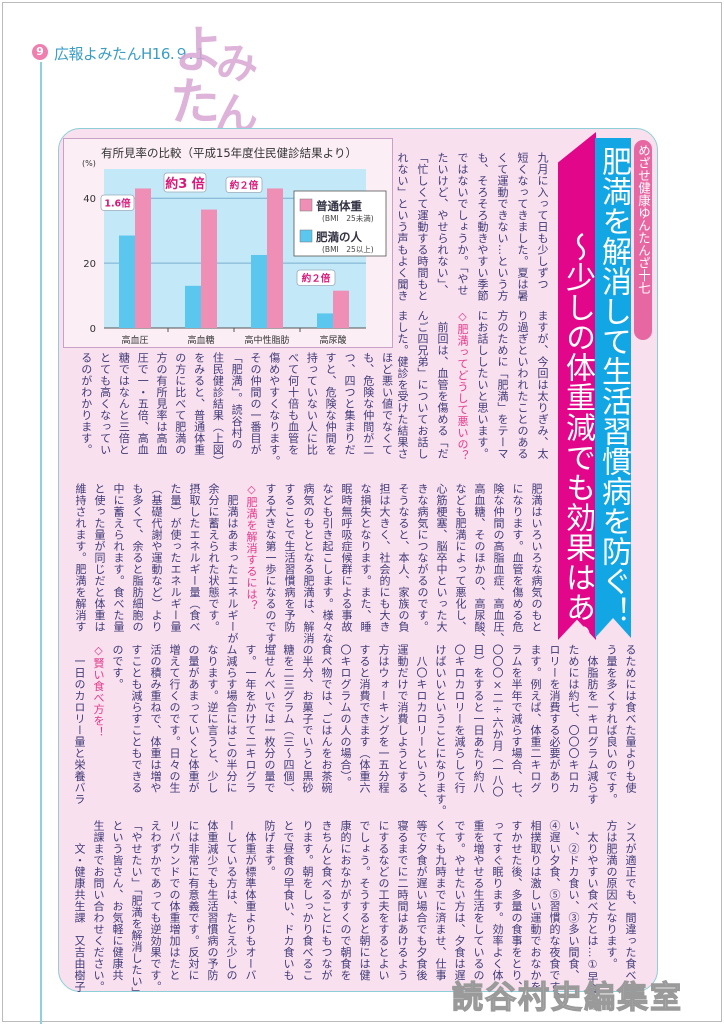 This screenshot has width=724, height=1024. What do you see at coordinates (482, 227) in the screenshot?
I see `text-column: も、そろそろ動きやすい季節` at bounding box center [482, 227].